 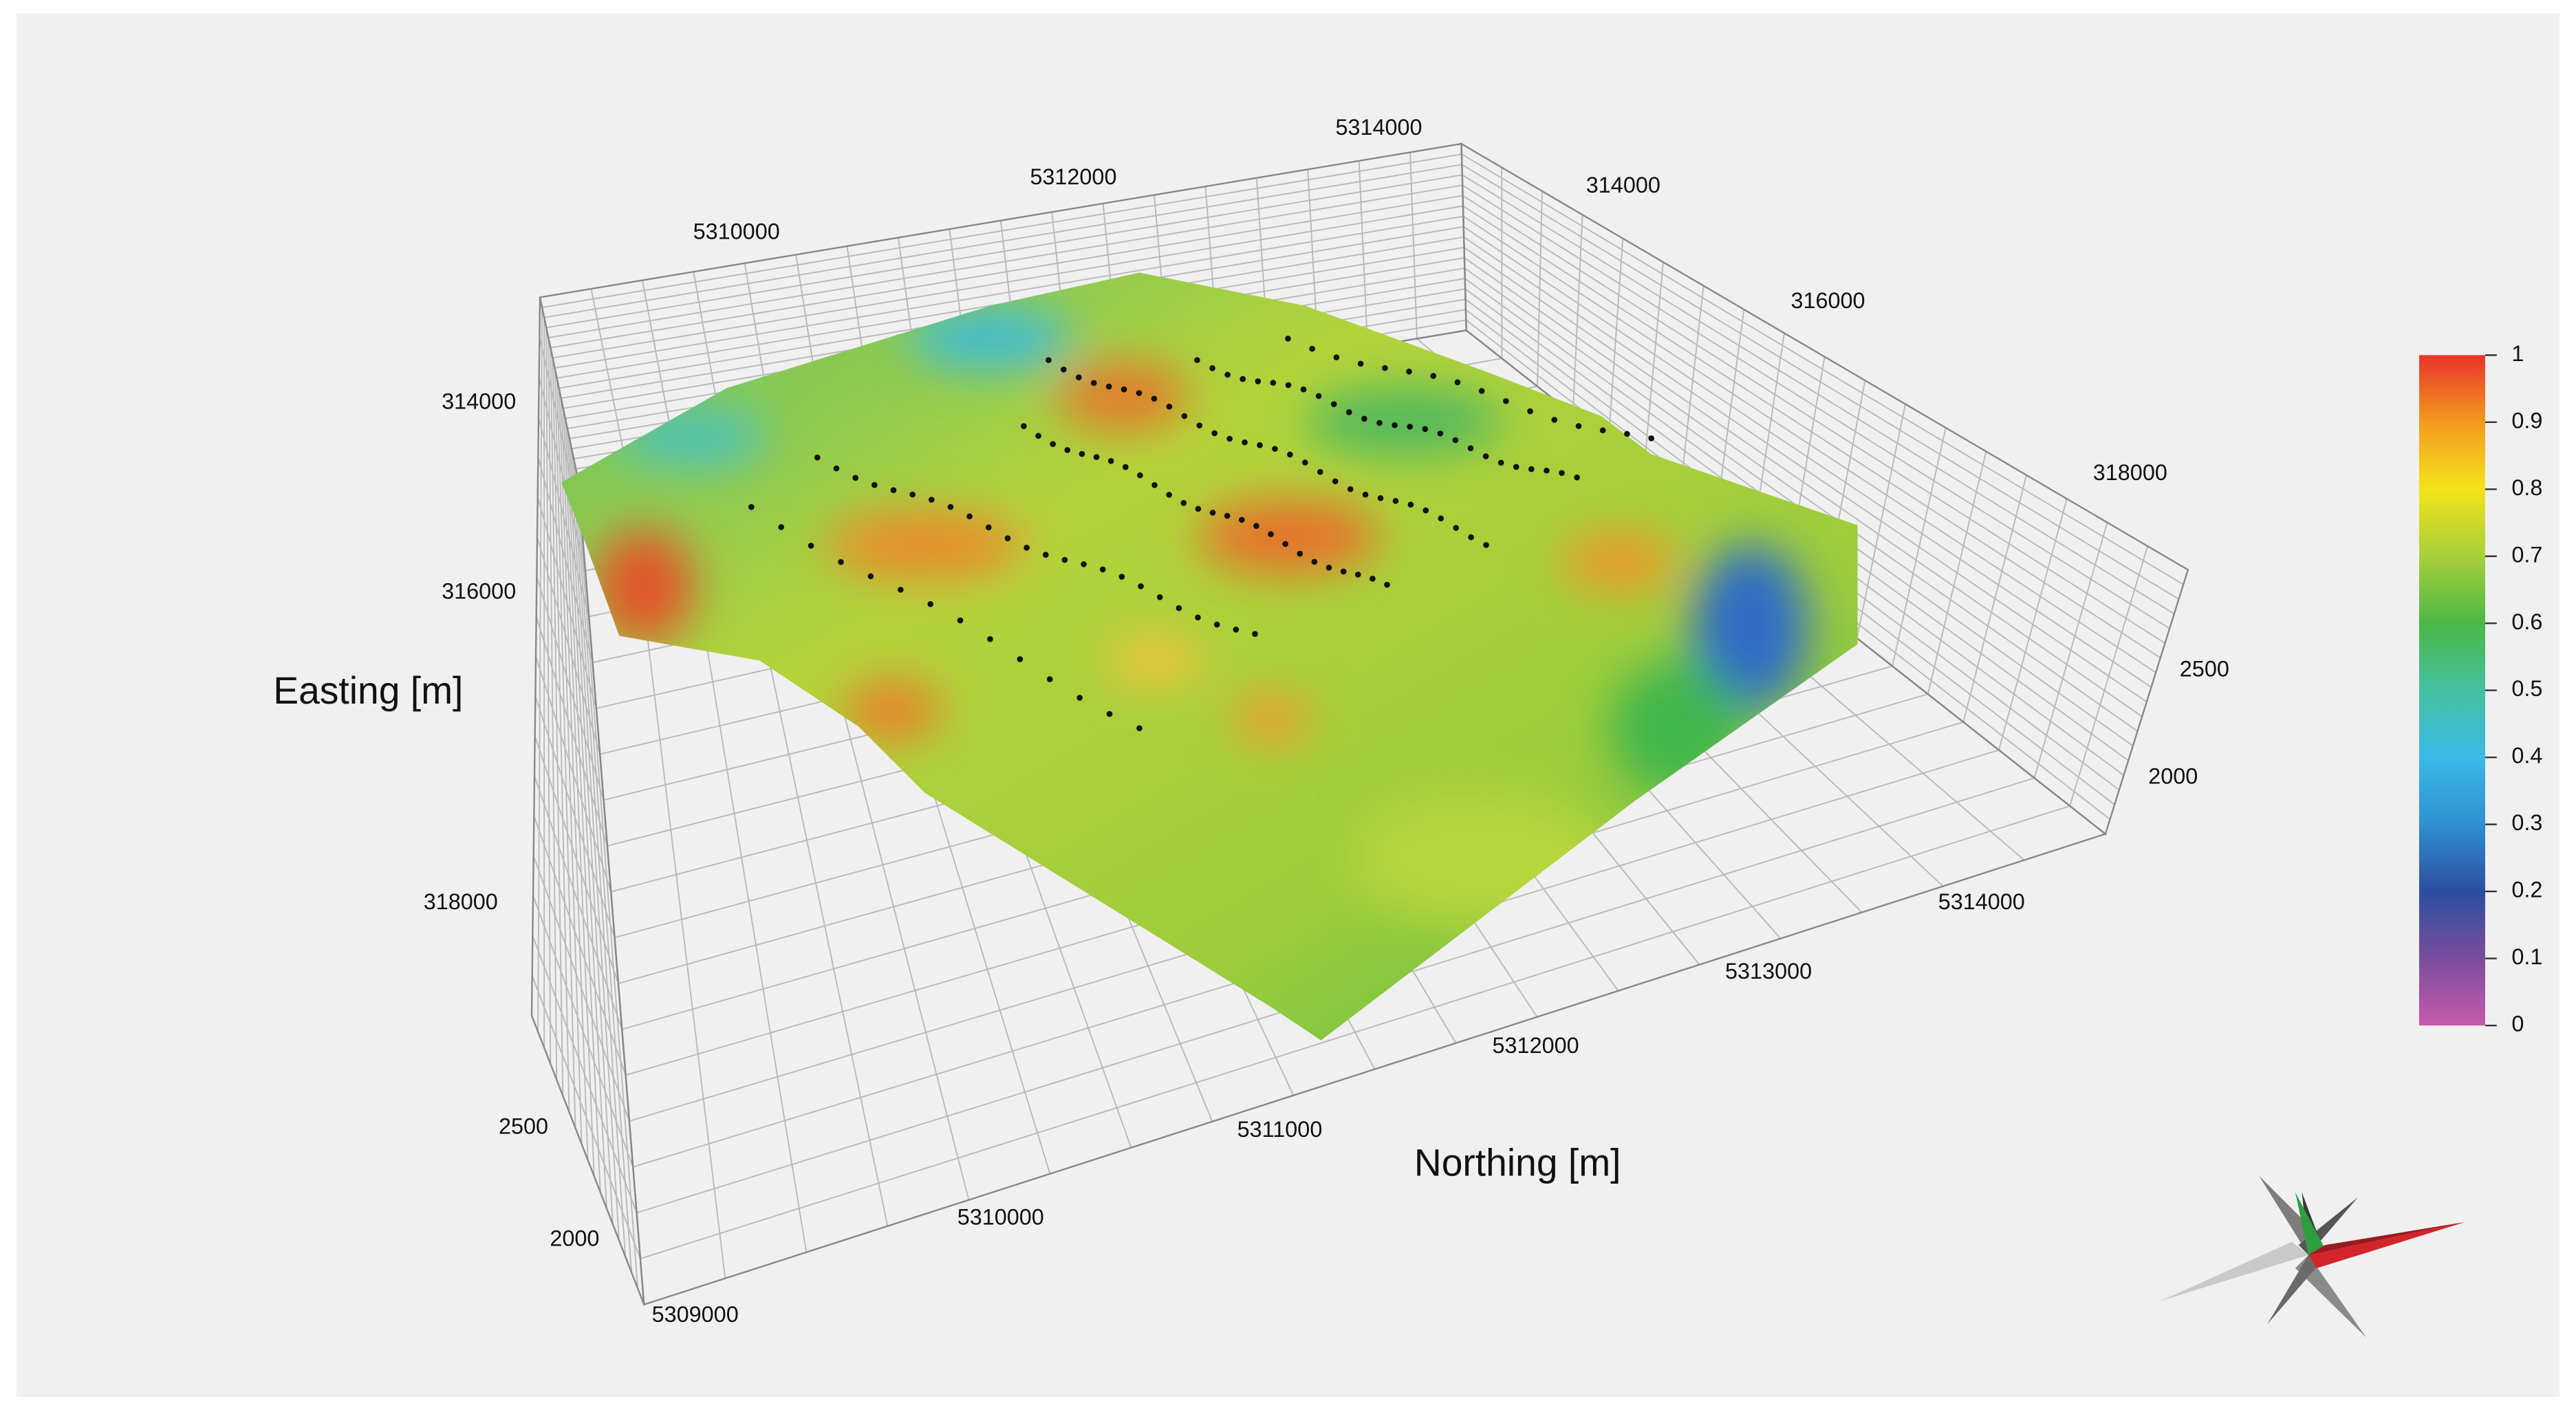 I want to click on tick-label: 5311000, so click(x=1280, y=1130).